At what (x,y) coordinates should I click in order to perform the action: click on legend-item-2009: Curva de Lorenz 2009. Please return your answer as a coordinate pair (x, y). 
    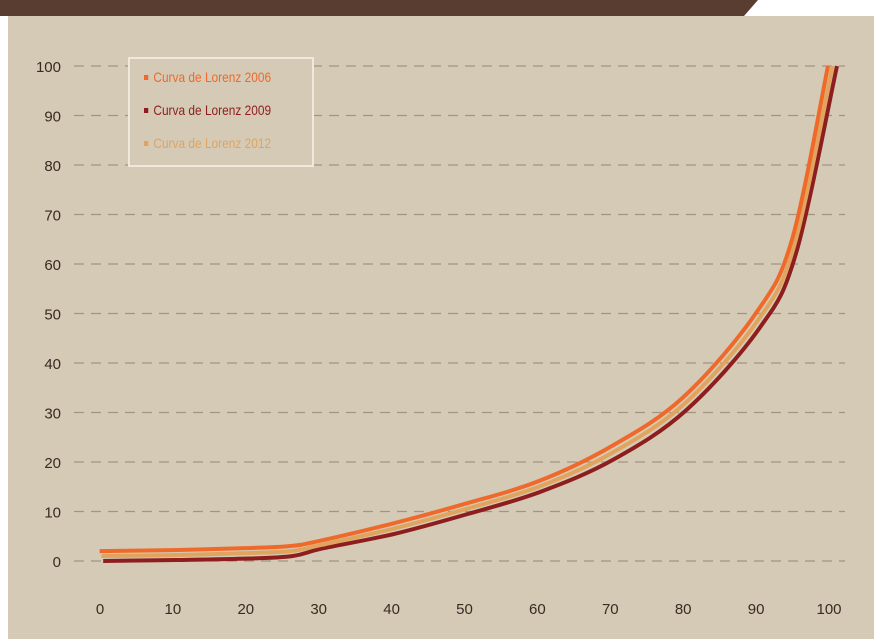
    Looking at the image, I should click on (207, 110).